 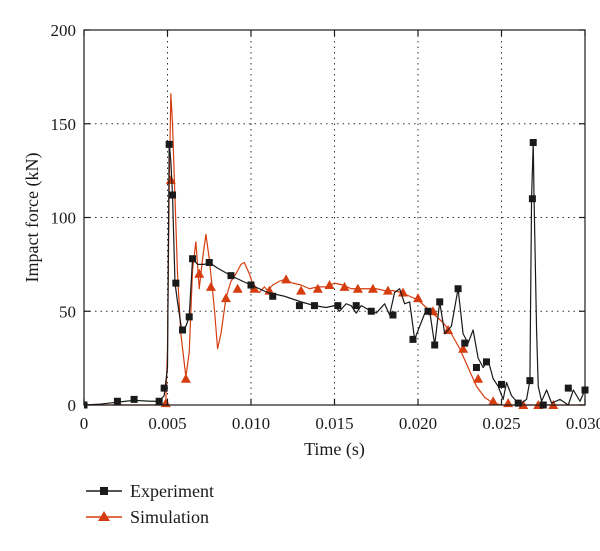 What do you see at coordinates (64, 124) in the screenshot?
I see `y-tick-label: 150` at bounding box center [64, 124].